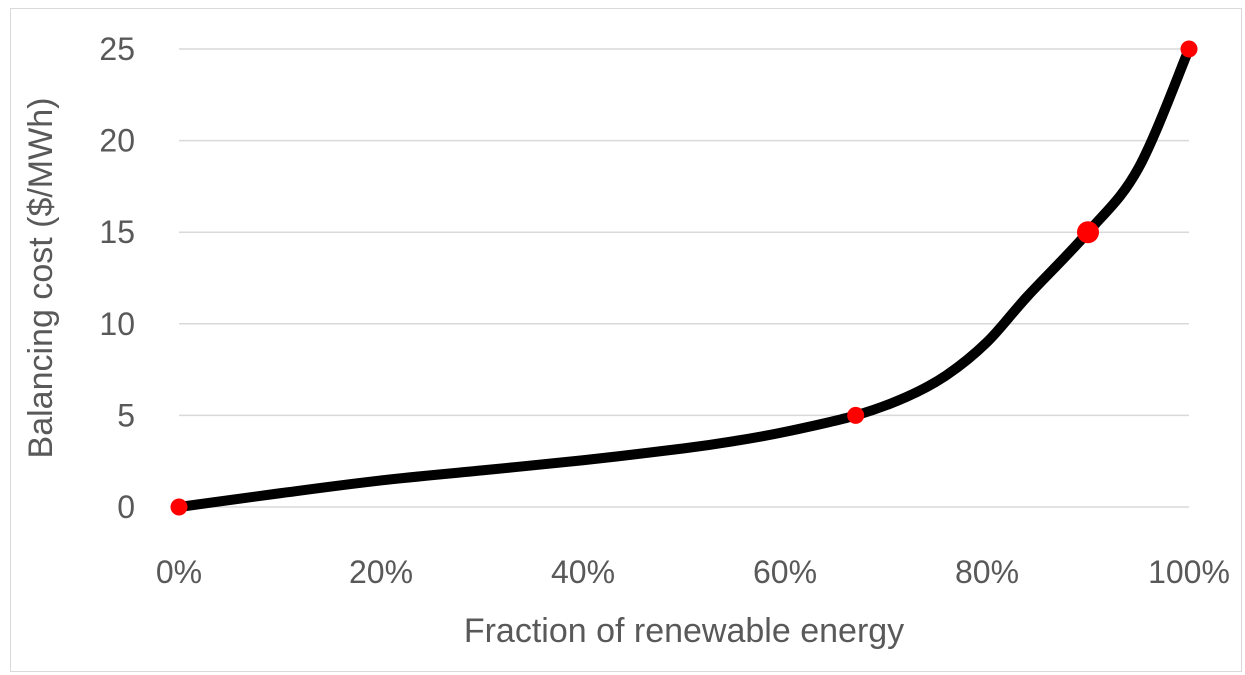 The height and width of the screenshot is (675, 1245). I want to click on y-tick-label: 25, so click(117, 49).